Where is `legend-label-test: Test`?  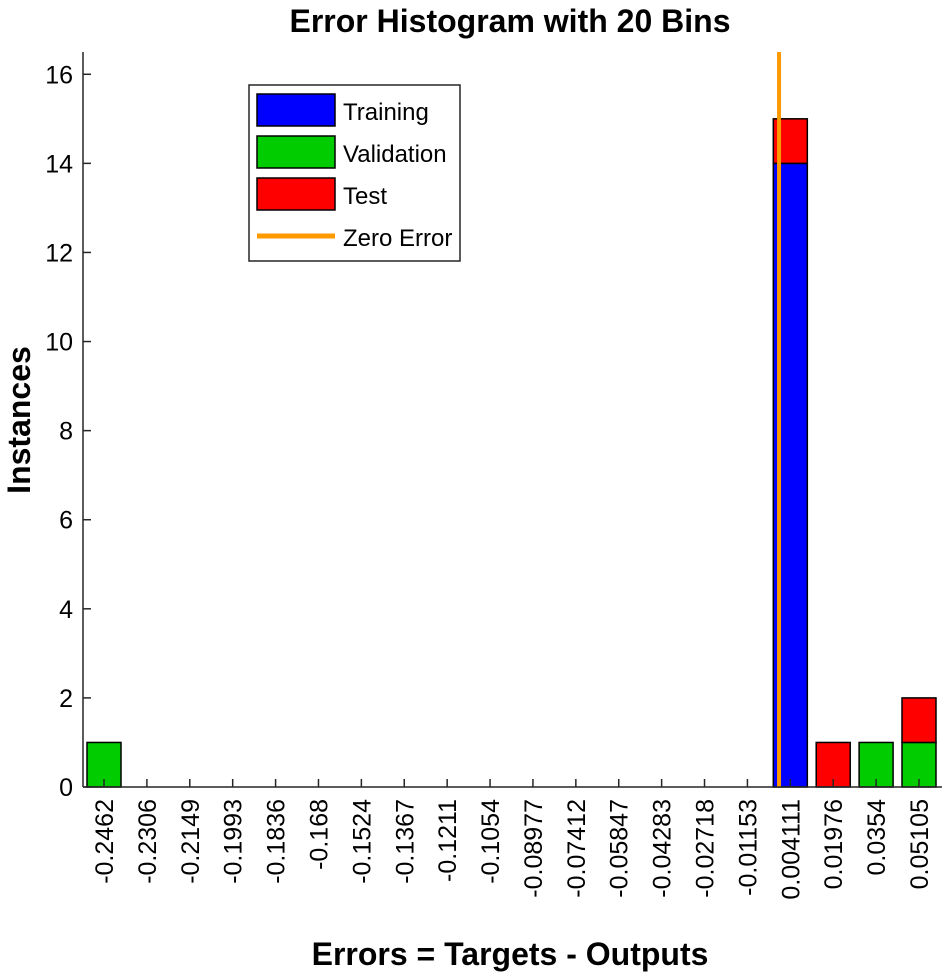 legend-label-test: Test is located at coordinates (365, 196).